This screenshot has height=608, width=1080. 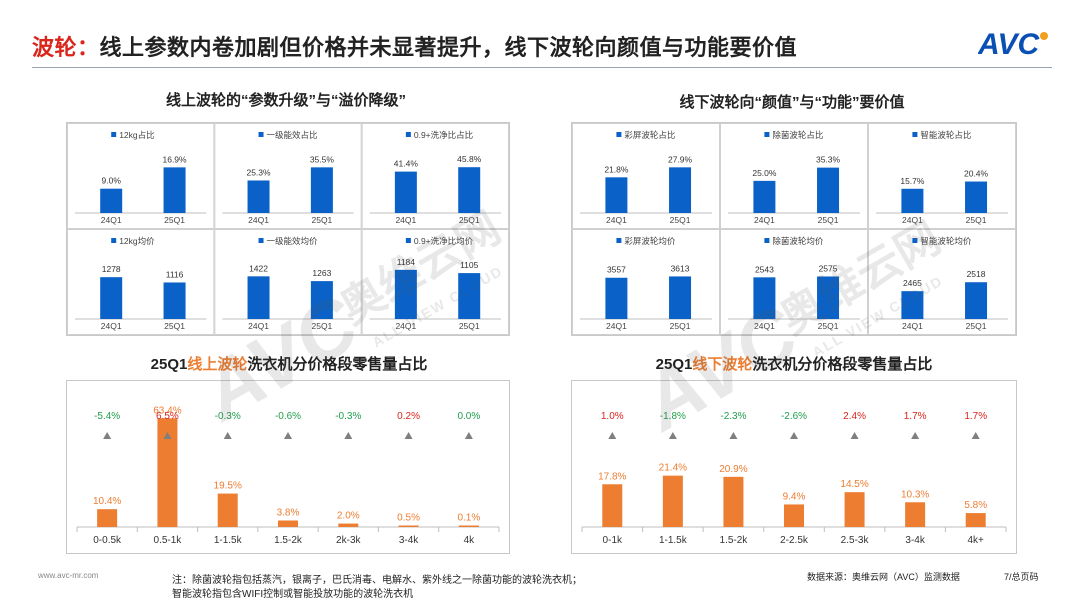 I want to click on data-label: 1278, so click(x=111, y=269).